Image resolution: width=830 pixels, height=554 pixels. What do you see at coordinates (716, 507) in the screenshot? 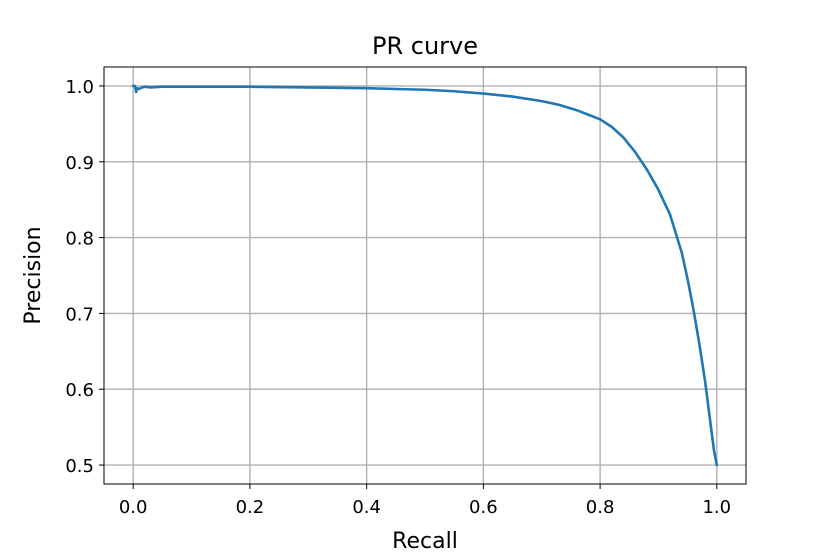
I see `x-tick-label: 1.0` at bounding box center [716, 507].